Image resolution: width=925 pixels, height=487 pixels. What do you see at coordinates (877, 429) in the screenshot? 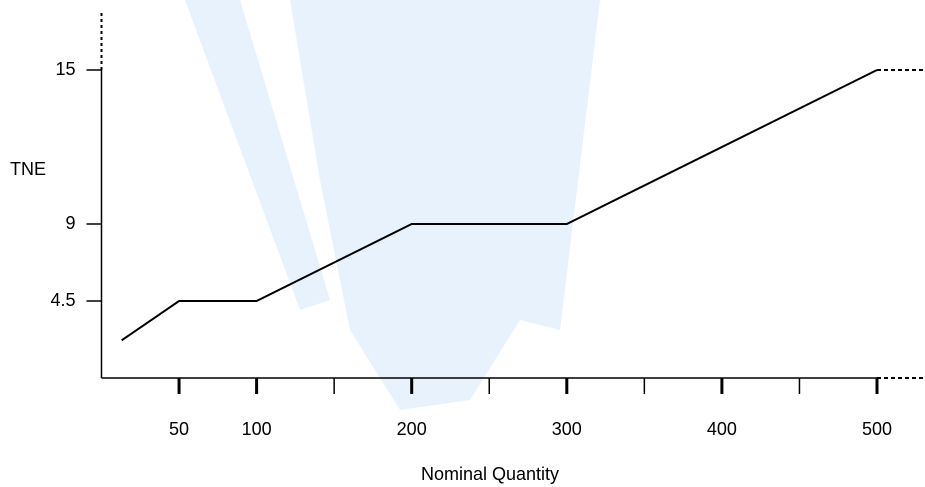
I see `x-tick-label: 500` at bounding box center [877, 429].